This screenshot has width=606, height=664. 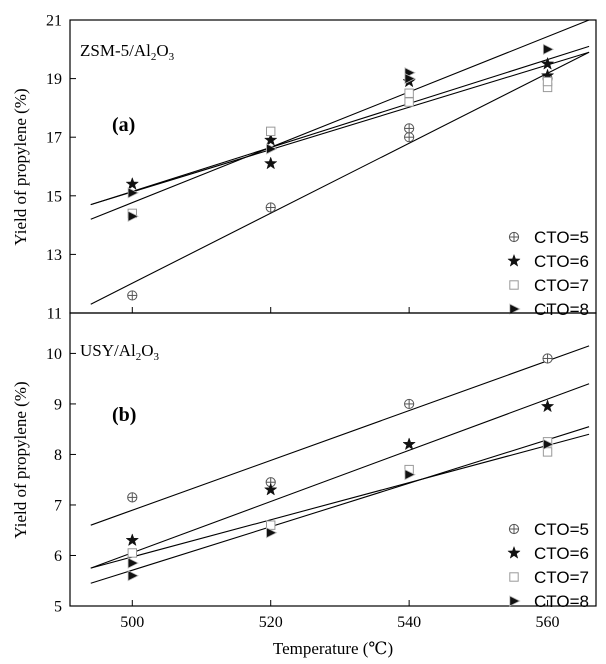 I want to click on y-ticks-a: 11 13 15 17 19 21, so click(x=61, y=168).